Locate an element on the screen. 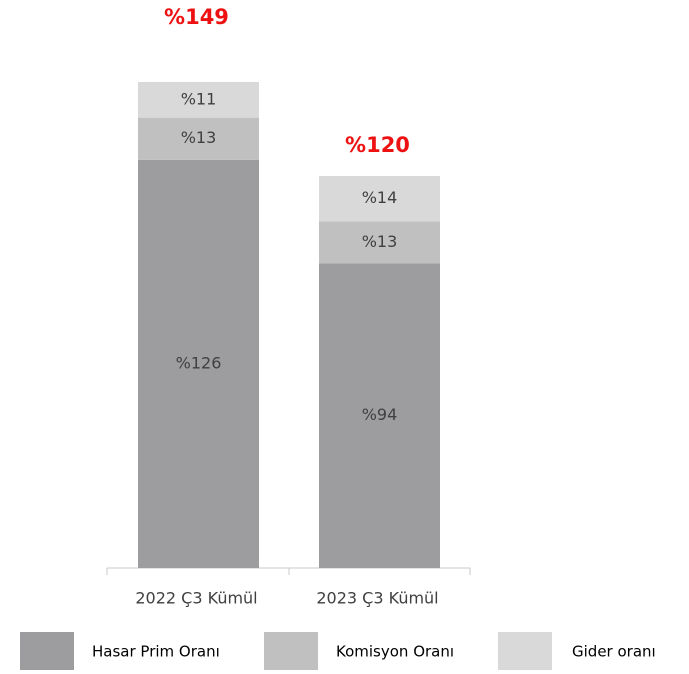 The height and width of the screenshot is (674, 689). legend-label: Hasar Prim Oranı is located at coordinates (156, 652).